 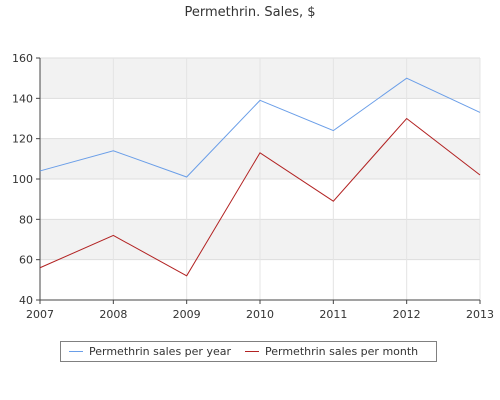 What do you see at coordinates (250, 12) in the screenshot?
I see `chart-title: Permethrin. Sales, $` at bounding box center [250, 12].